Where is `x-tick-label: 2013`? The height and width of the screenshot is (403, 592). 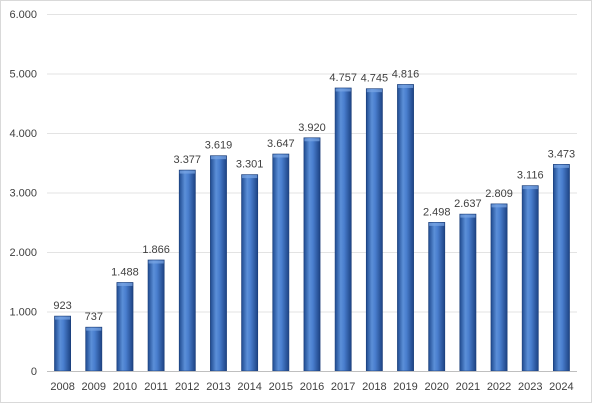
x-tick-label: 2013 is located at coordinates (218, 387).